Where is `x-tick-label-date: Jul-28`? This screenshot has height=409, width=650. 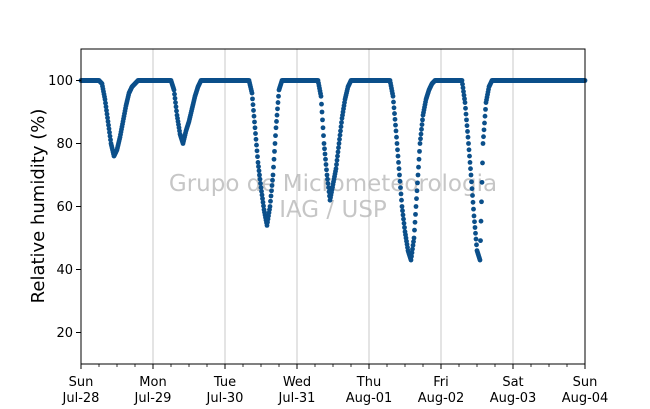
x-tick-label-date: Jul-28 is located at coordinates (81, 398).